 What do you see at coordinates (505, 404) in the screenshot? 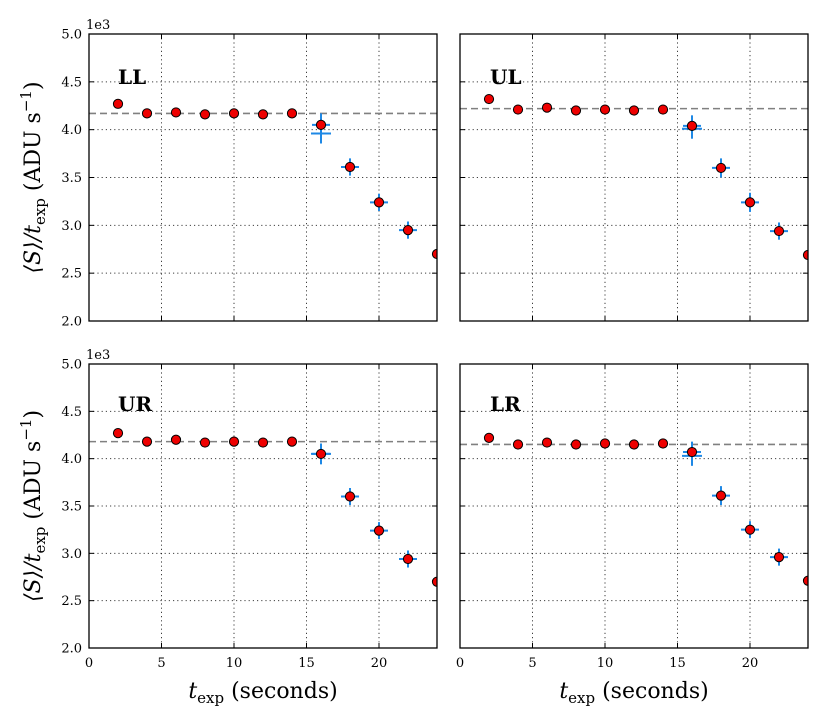
I see `panel-label: LR` at bounding box center [505, 404].